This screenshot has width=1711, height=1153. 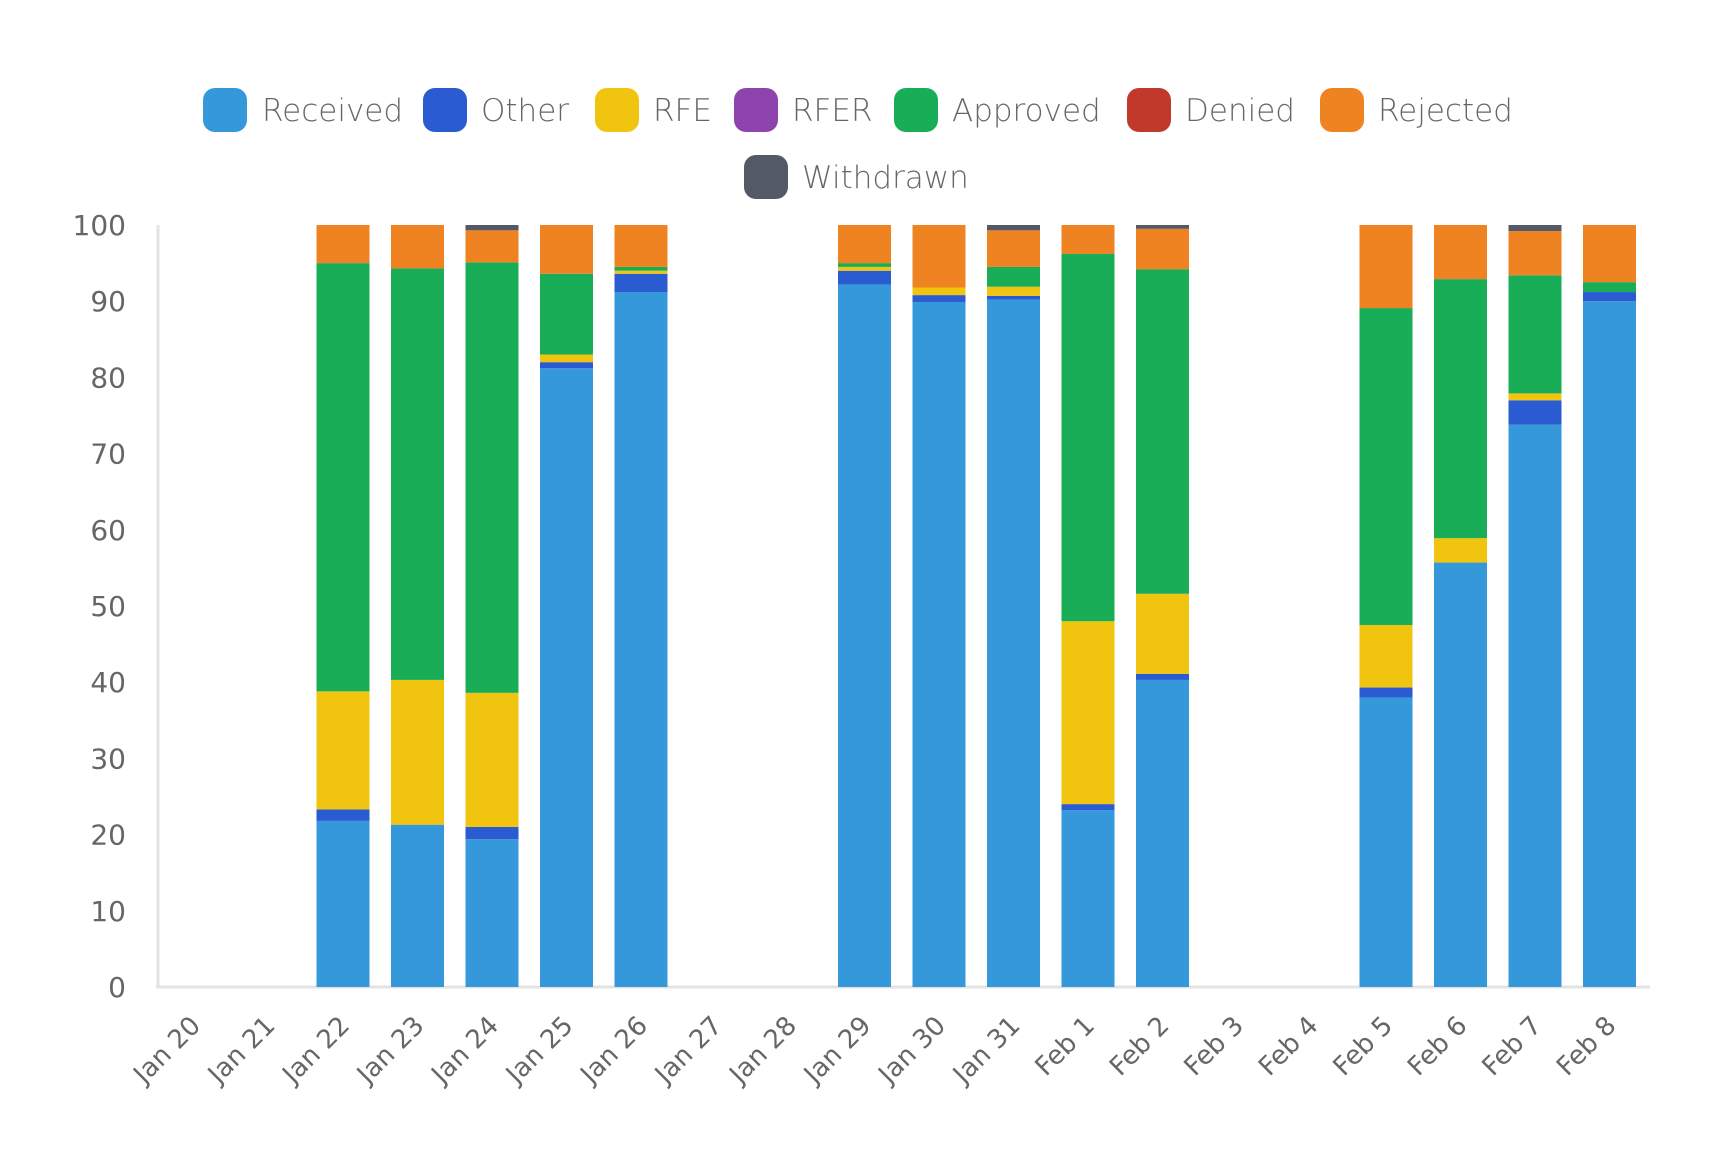 What do you see at coordinates (856, 177) in the screenshot?
I see `legend-item-withdrawn: Withdrawn` at bounding box center [856, 177].